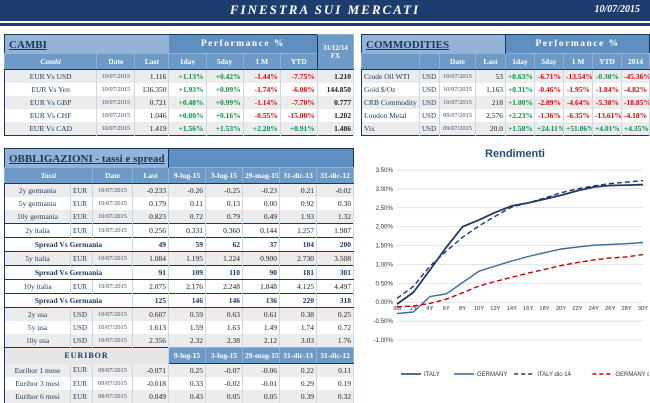 The image size is (650, 403). Describe the element at coordinates (335, 190) in the screenshot. I see `hist-value: -0.02` at that location.